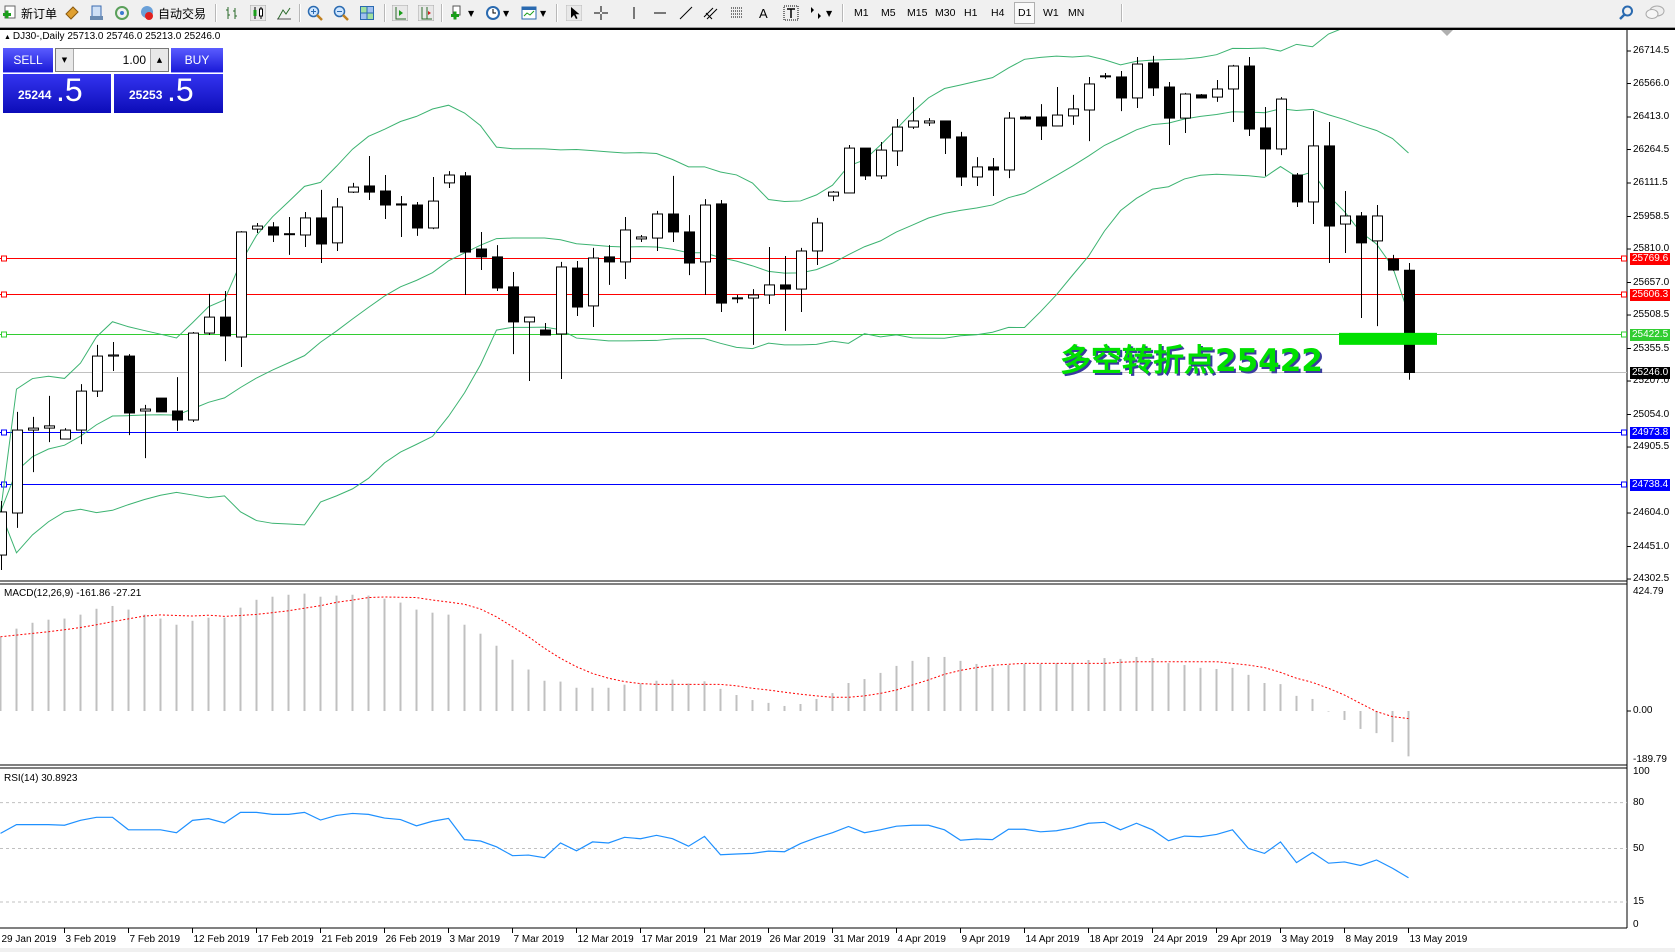  What do you see at coordinates (28, 60) in the screenshot?
I see `sell-button: SELL` at bounding box center [28, 60].